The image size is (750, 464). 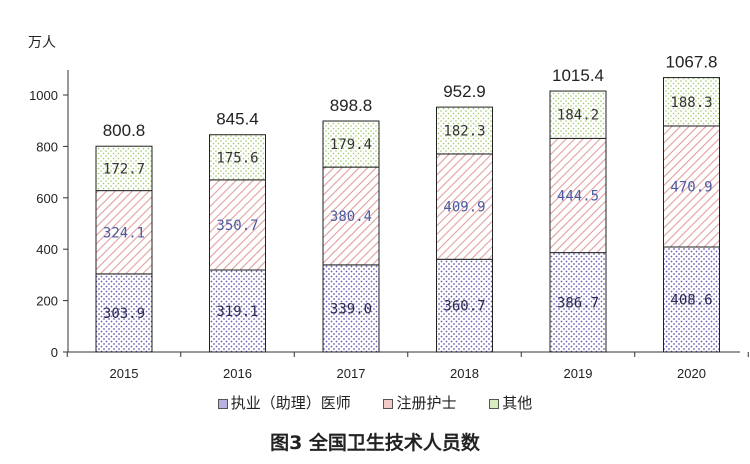 I want to click on segment-value-label: 339.0, so click(x=351, y=309).